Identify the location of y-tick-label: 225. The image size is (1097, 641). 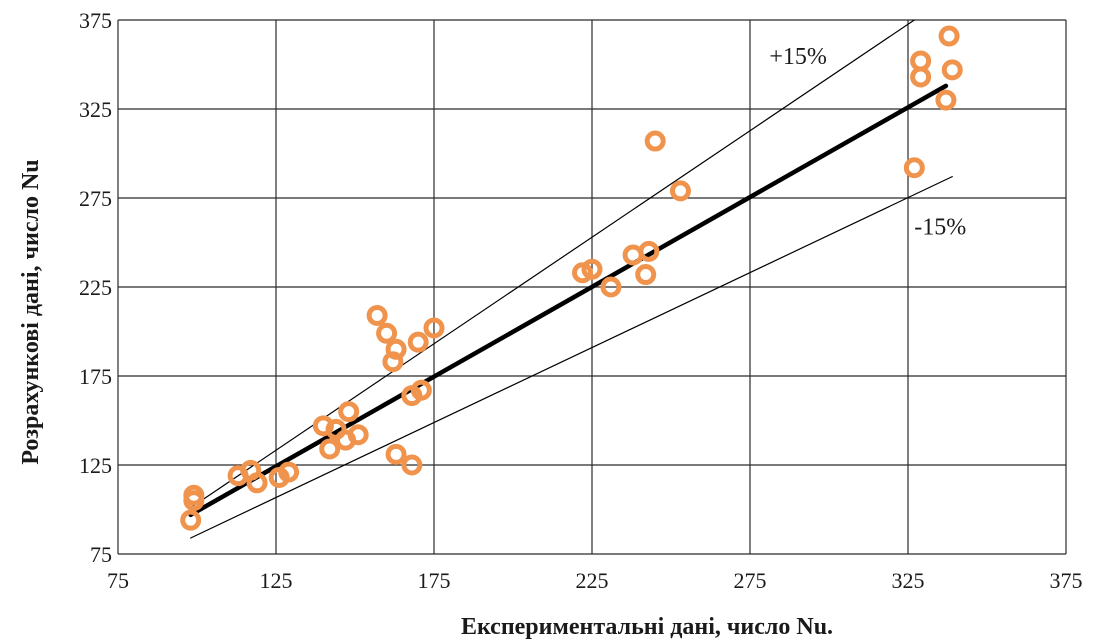
(95, 287).